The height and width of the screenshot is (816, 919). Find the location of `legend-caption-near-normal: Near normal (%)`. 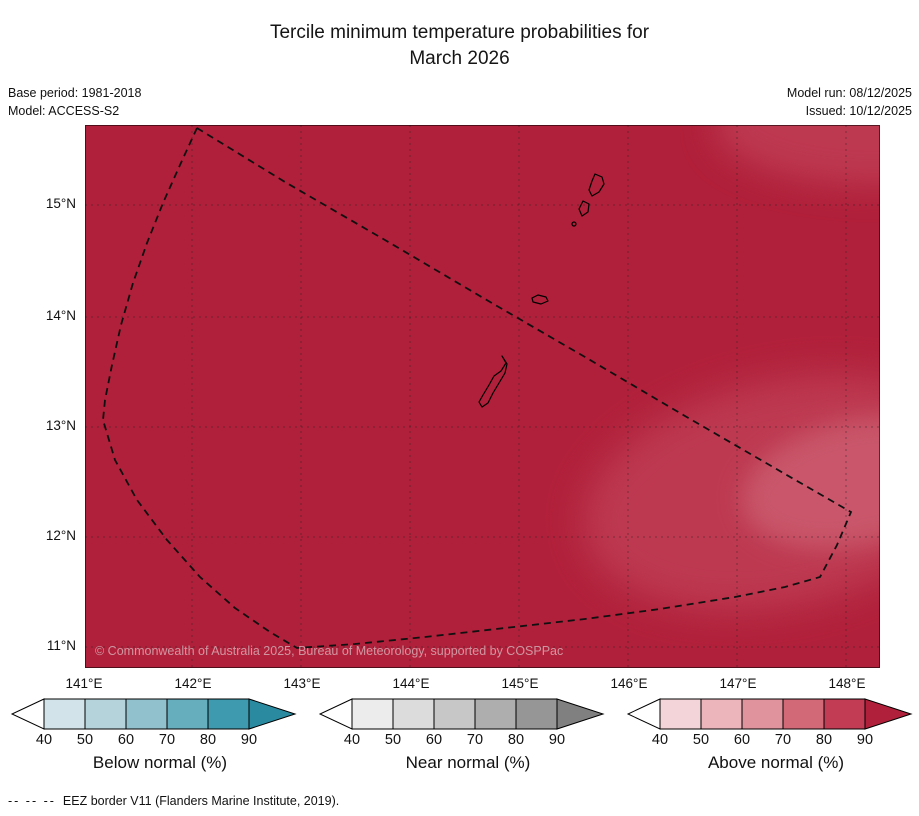

legend-caption-near-normal: Near normal (%) is located at coordinates (468, 762).